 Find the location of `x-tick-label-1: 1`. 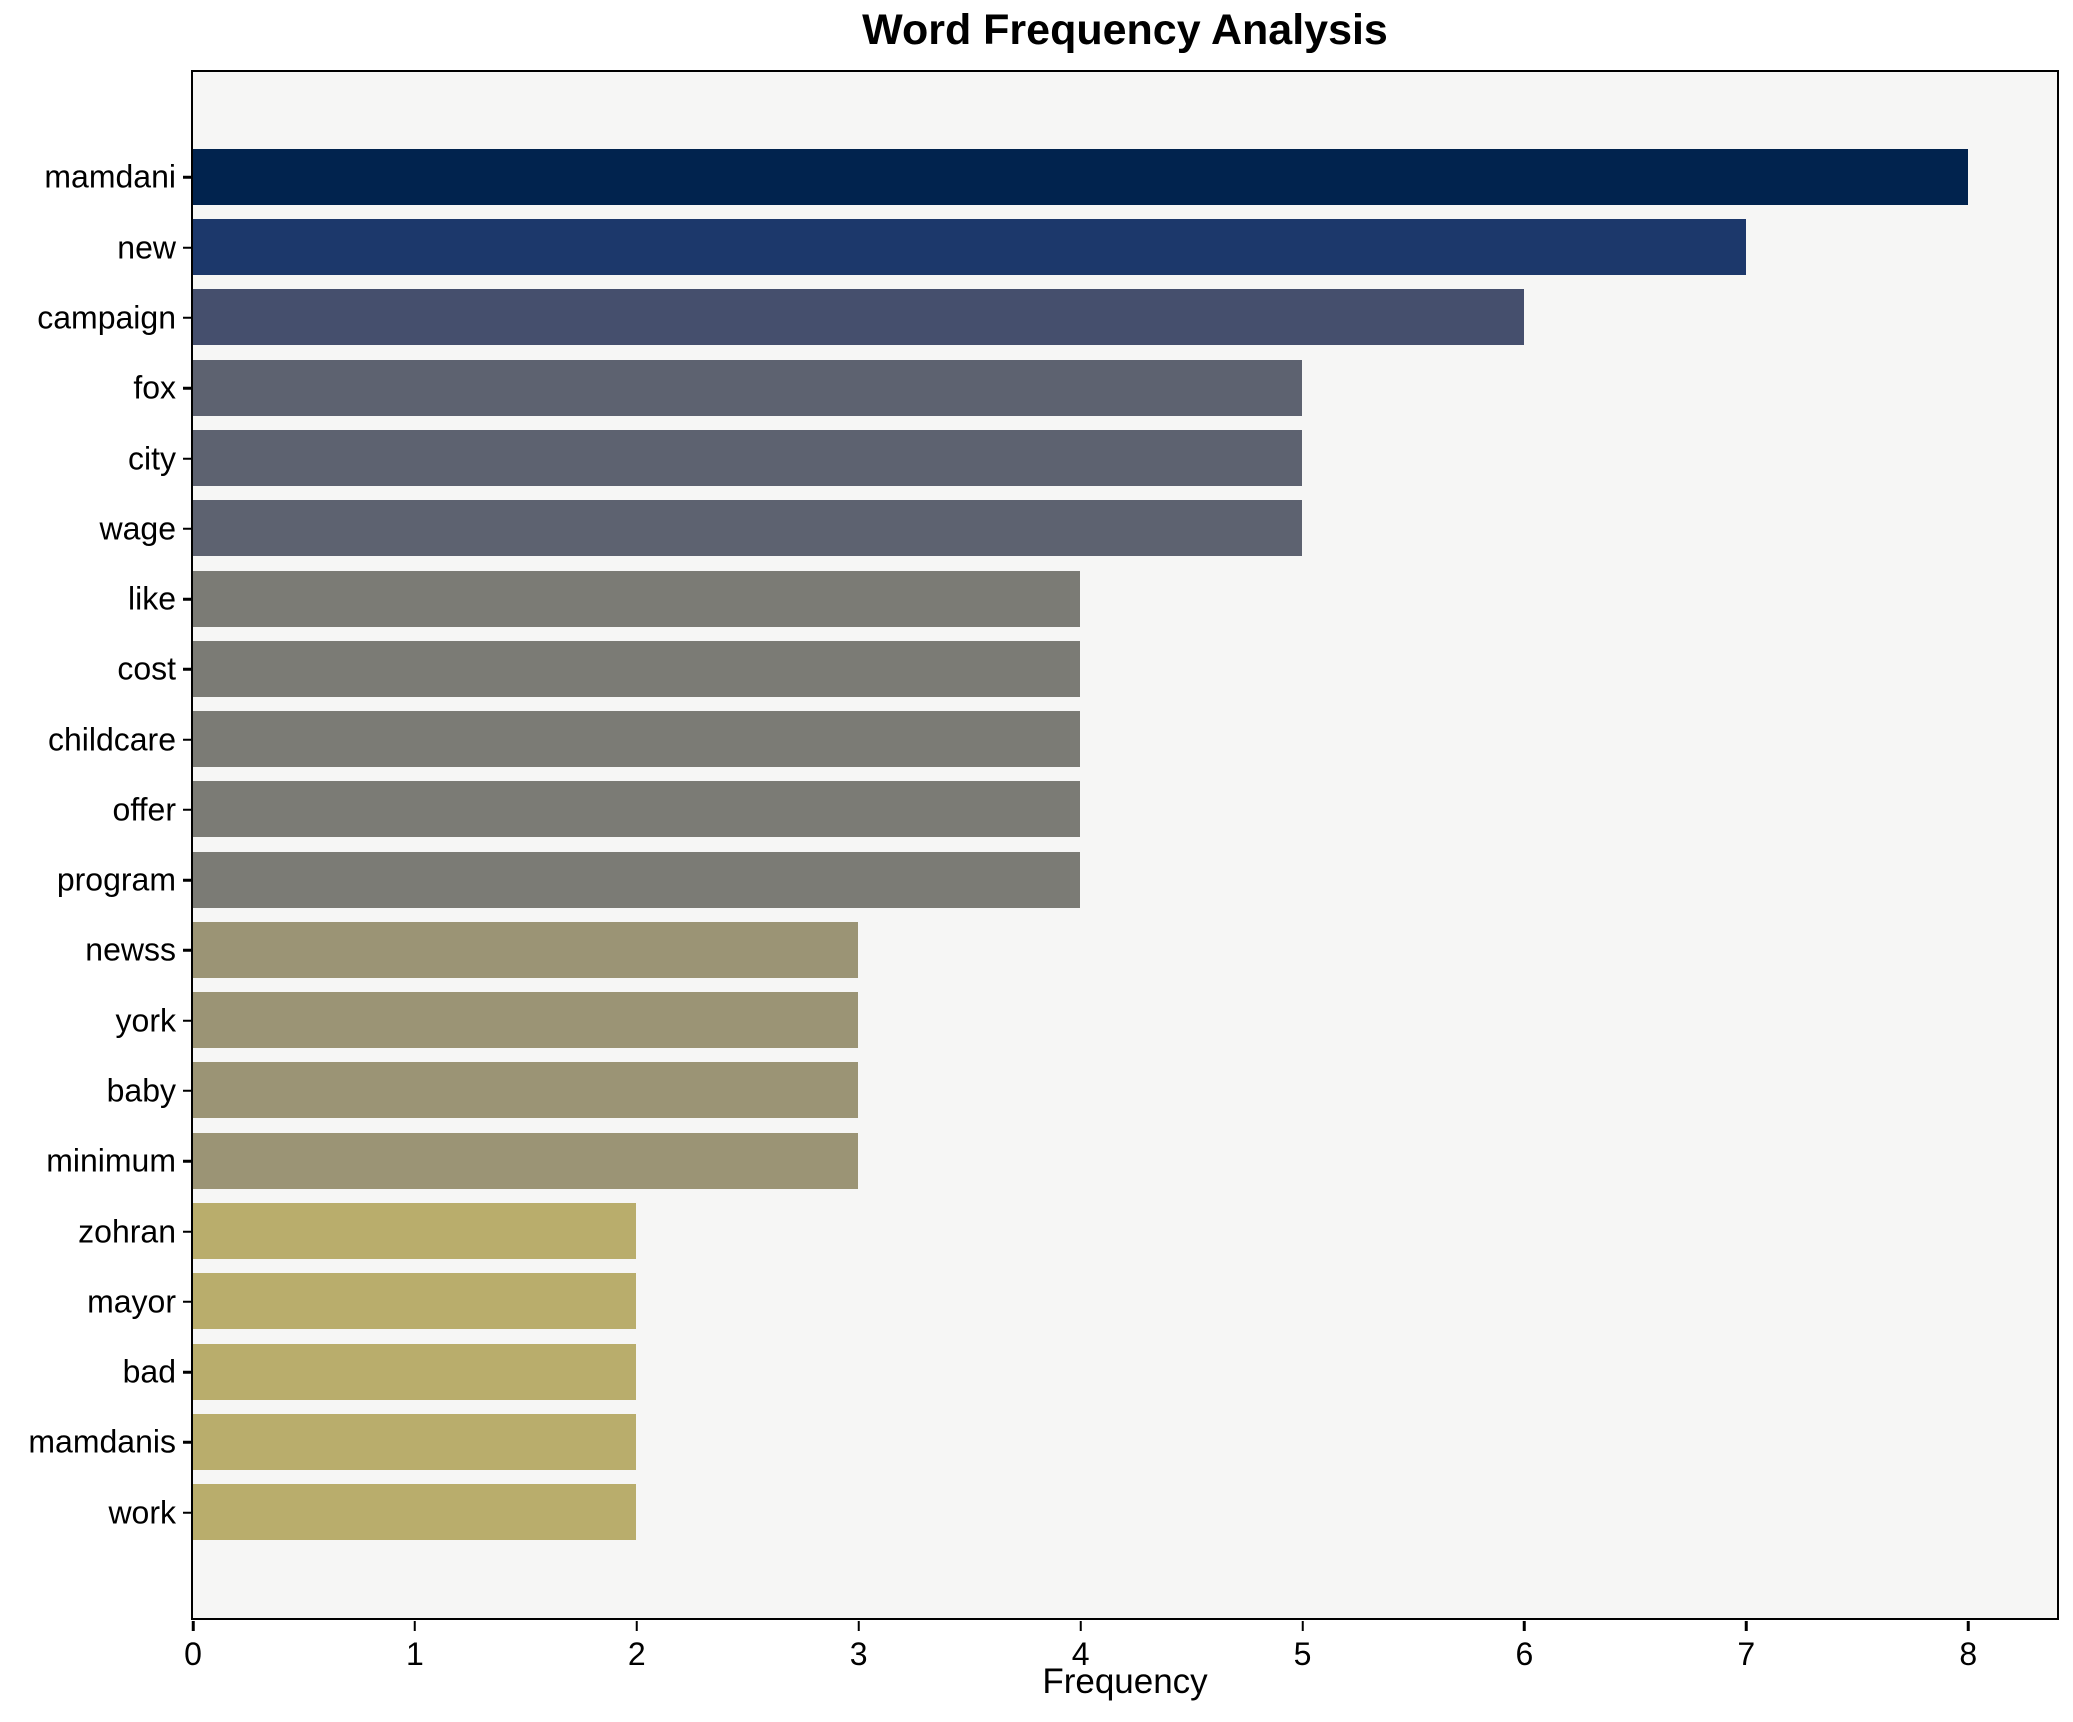

x-tick-label-1: 1 is located at coordinates (414, 1654).